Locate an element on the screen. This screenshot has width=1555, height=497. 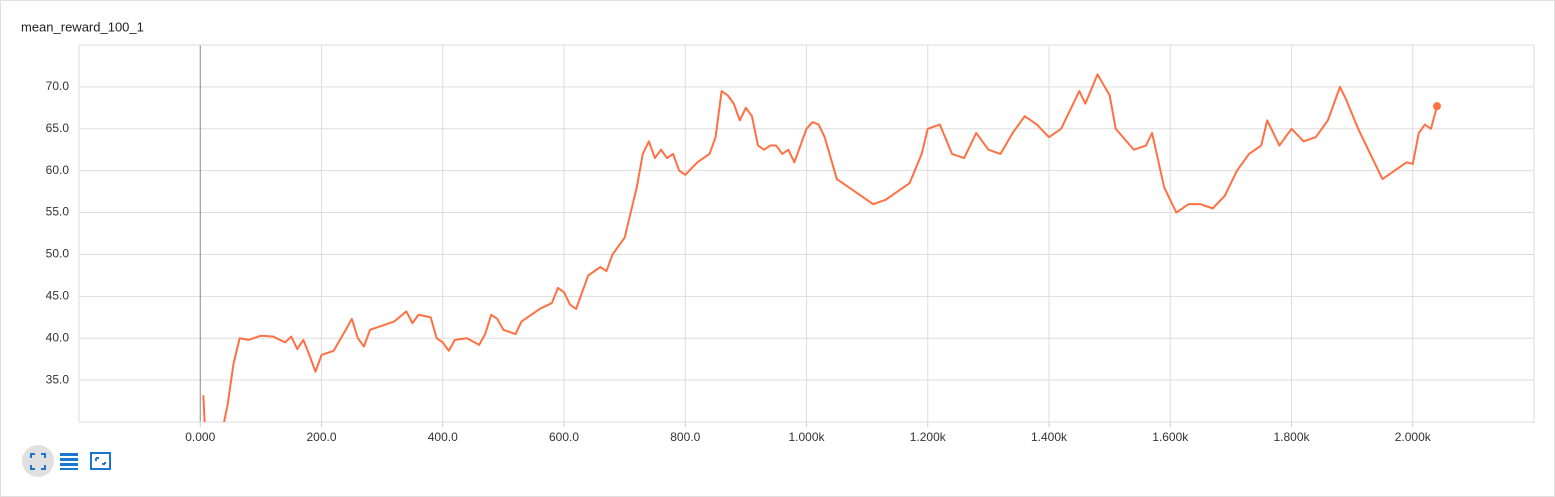
fit-button-bg is located at coordinates (38, 461).